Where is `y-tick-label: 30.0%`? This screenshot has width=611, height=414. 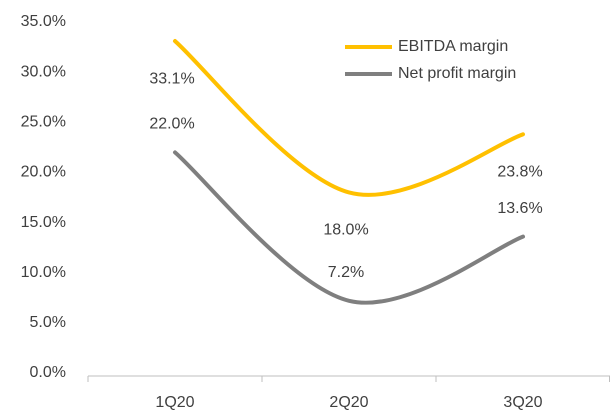
y-tick-label: 30.0% is located at coordinates (43, 71).